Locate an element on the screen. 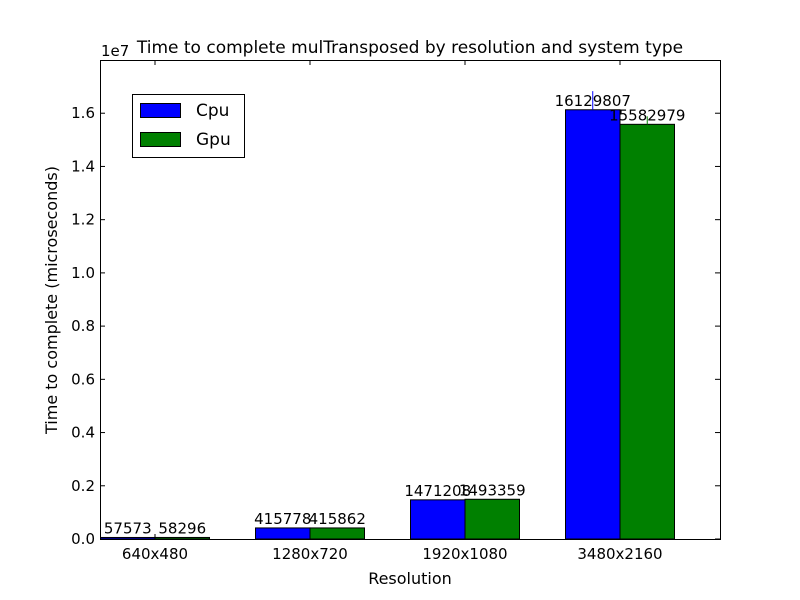  bar-cpu-3480x2160 is located at coordinates (593, 324).